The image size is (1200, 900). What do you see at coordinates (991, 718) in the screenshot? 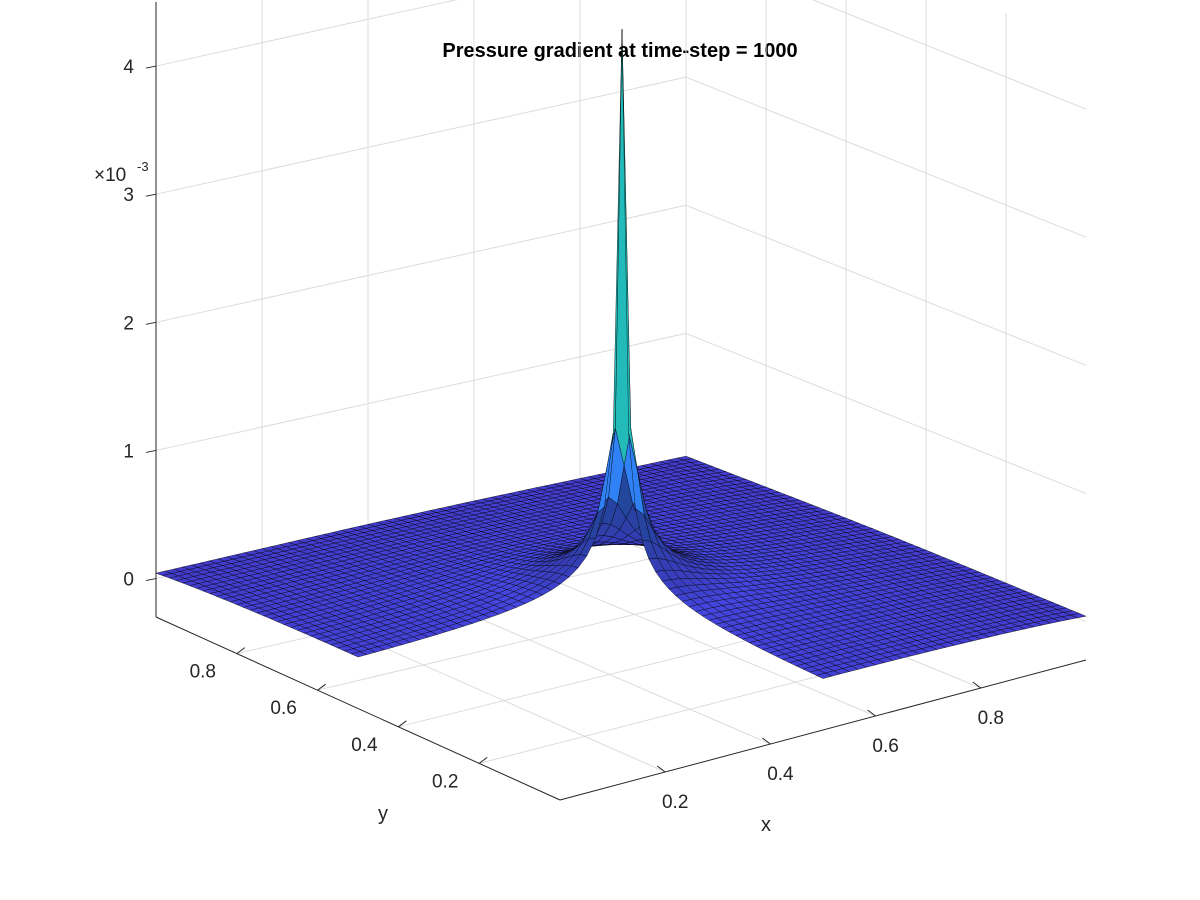
I see `x-tick-label: 0.8` at bounding box center [991, 718].